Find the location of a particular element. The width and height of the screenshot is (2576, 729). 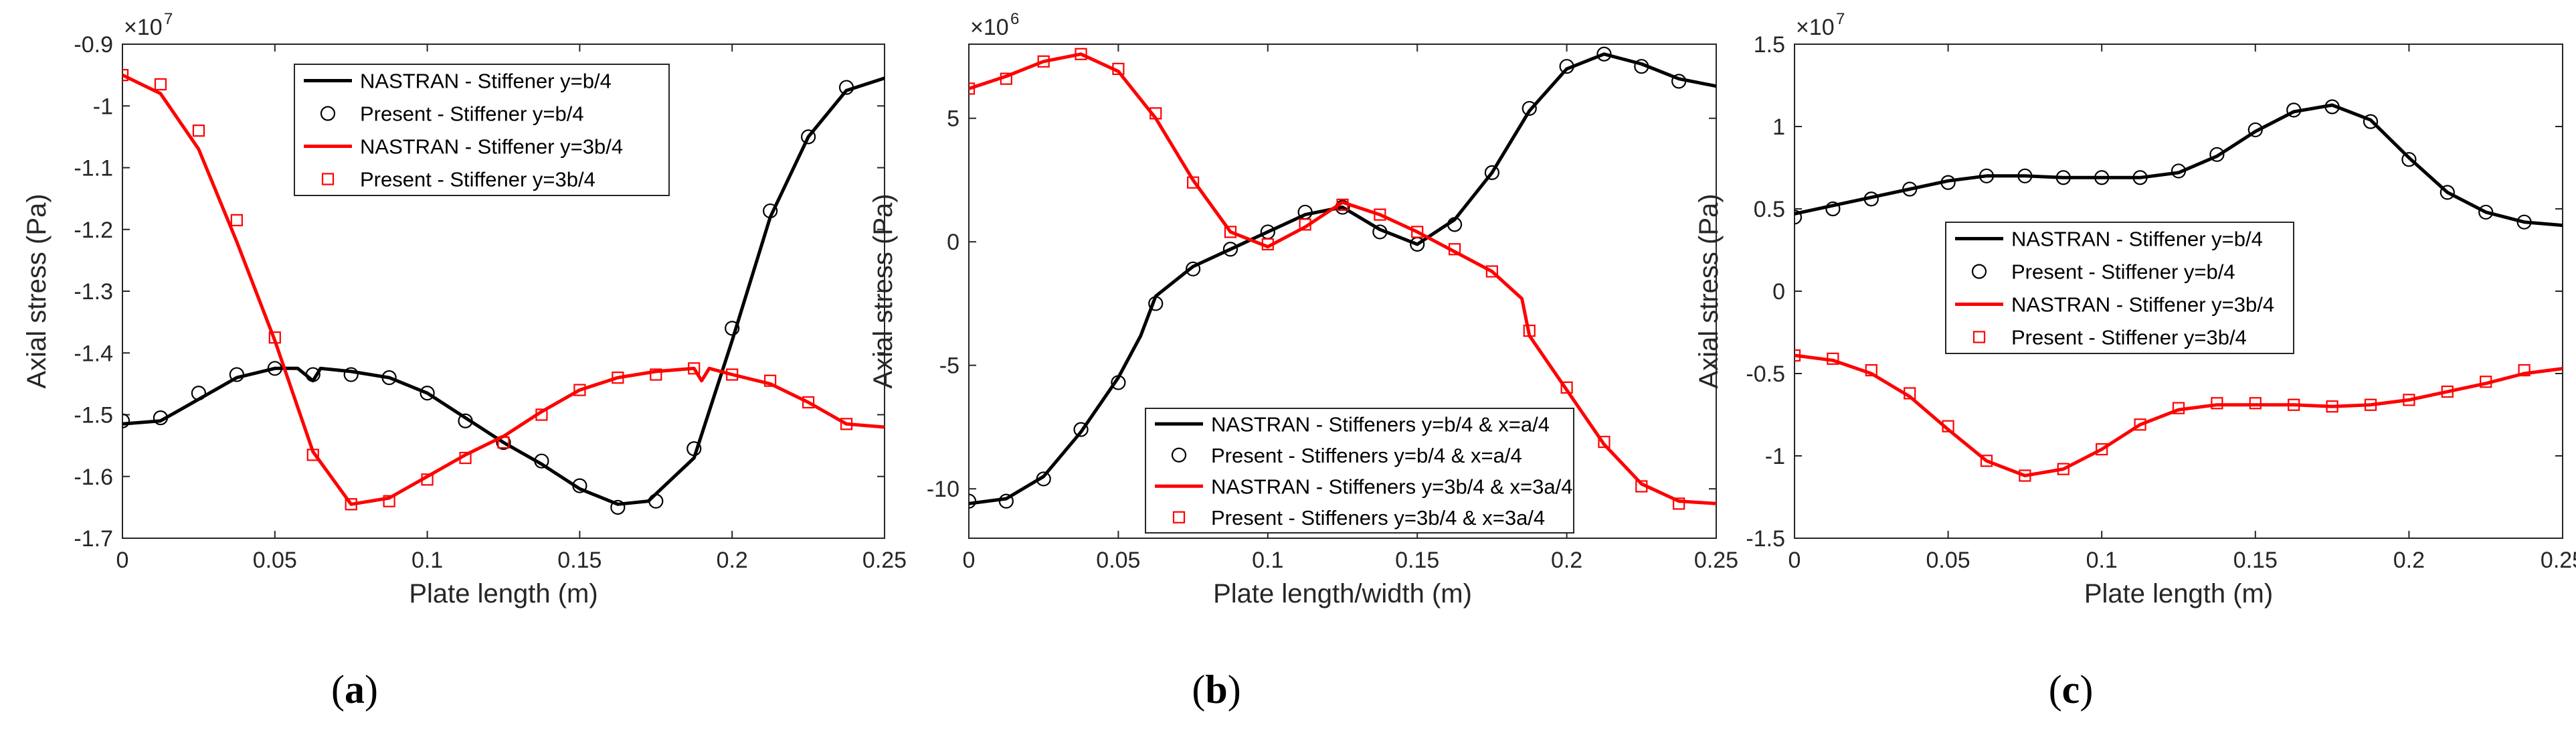

legend-label-b-2: NASTRAN - Stiffeners y=3b/4 & x=3a/4 is located at coordinates (1391, 486).